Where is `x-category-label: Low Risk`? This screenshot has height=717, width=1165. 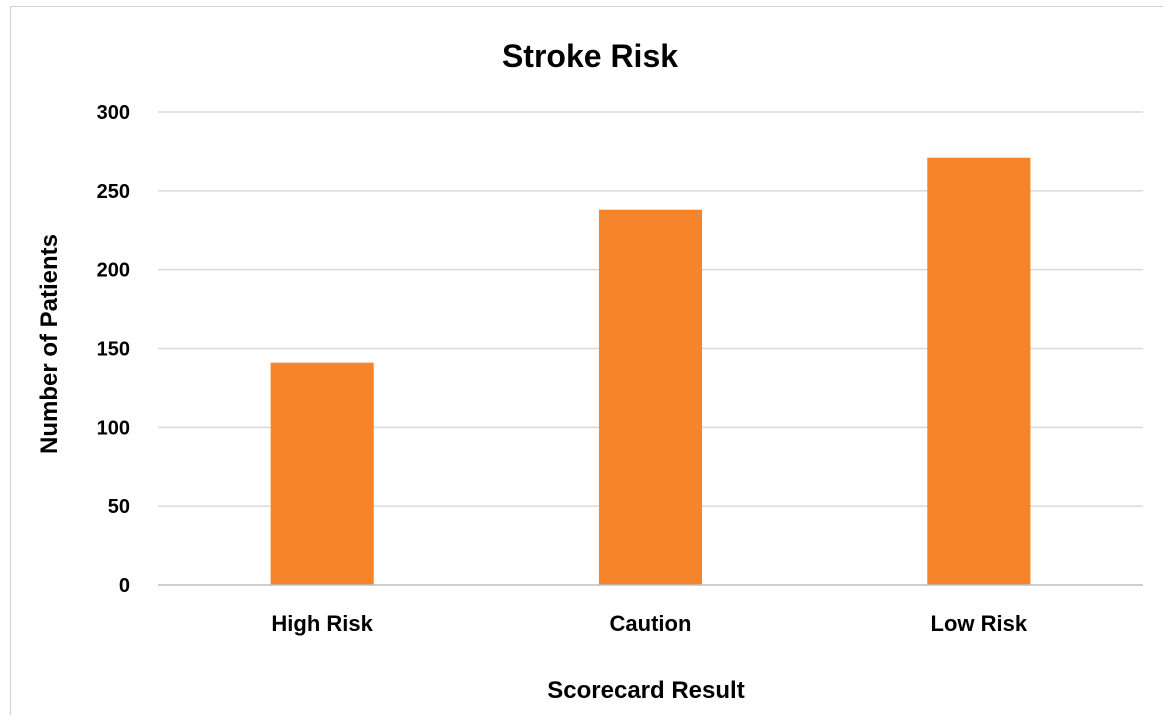 x-category-label: Low Risk is located at coordinates (979, 623).